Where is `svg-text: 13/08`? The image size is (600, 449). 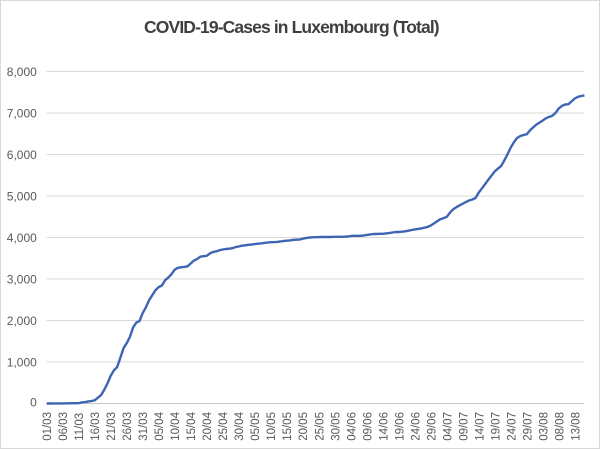
svg-text: 13/08 is located at coordinates (576, 426).